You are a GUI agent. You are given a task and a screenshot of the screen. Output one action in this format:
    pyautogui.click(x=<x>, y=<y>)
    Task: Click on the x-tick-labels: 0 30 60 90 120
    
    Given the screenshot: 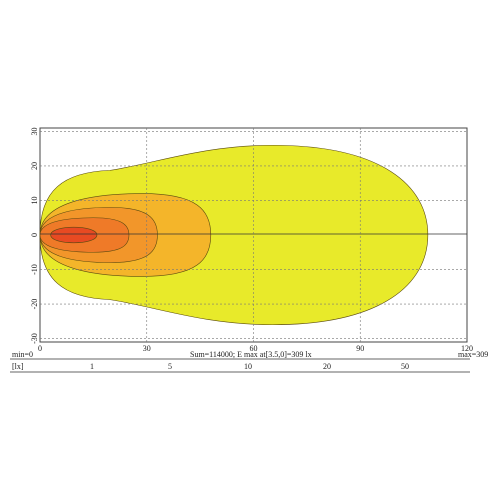 What is the action you would take?
    pyautogui.click(x=255, y=348)
    